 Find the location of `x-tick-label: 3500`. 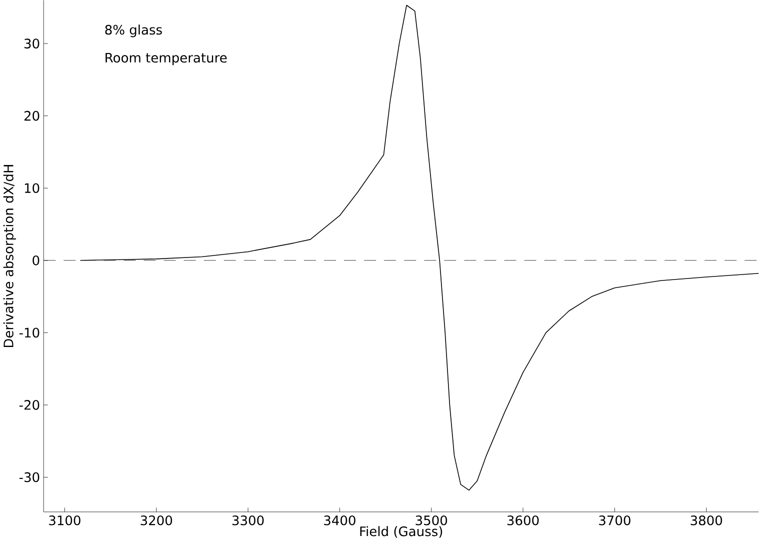

x-tick-label: 3500 is located at coordinates (432, 520).